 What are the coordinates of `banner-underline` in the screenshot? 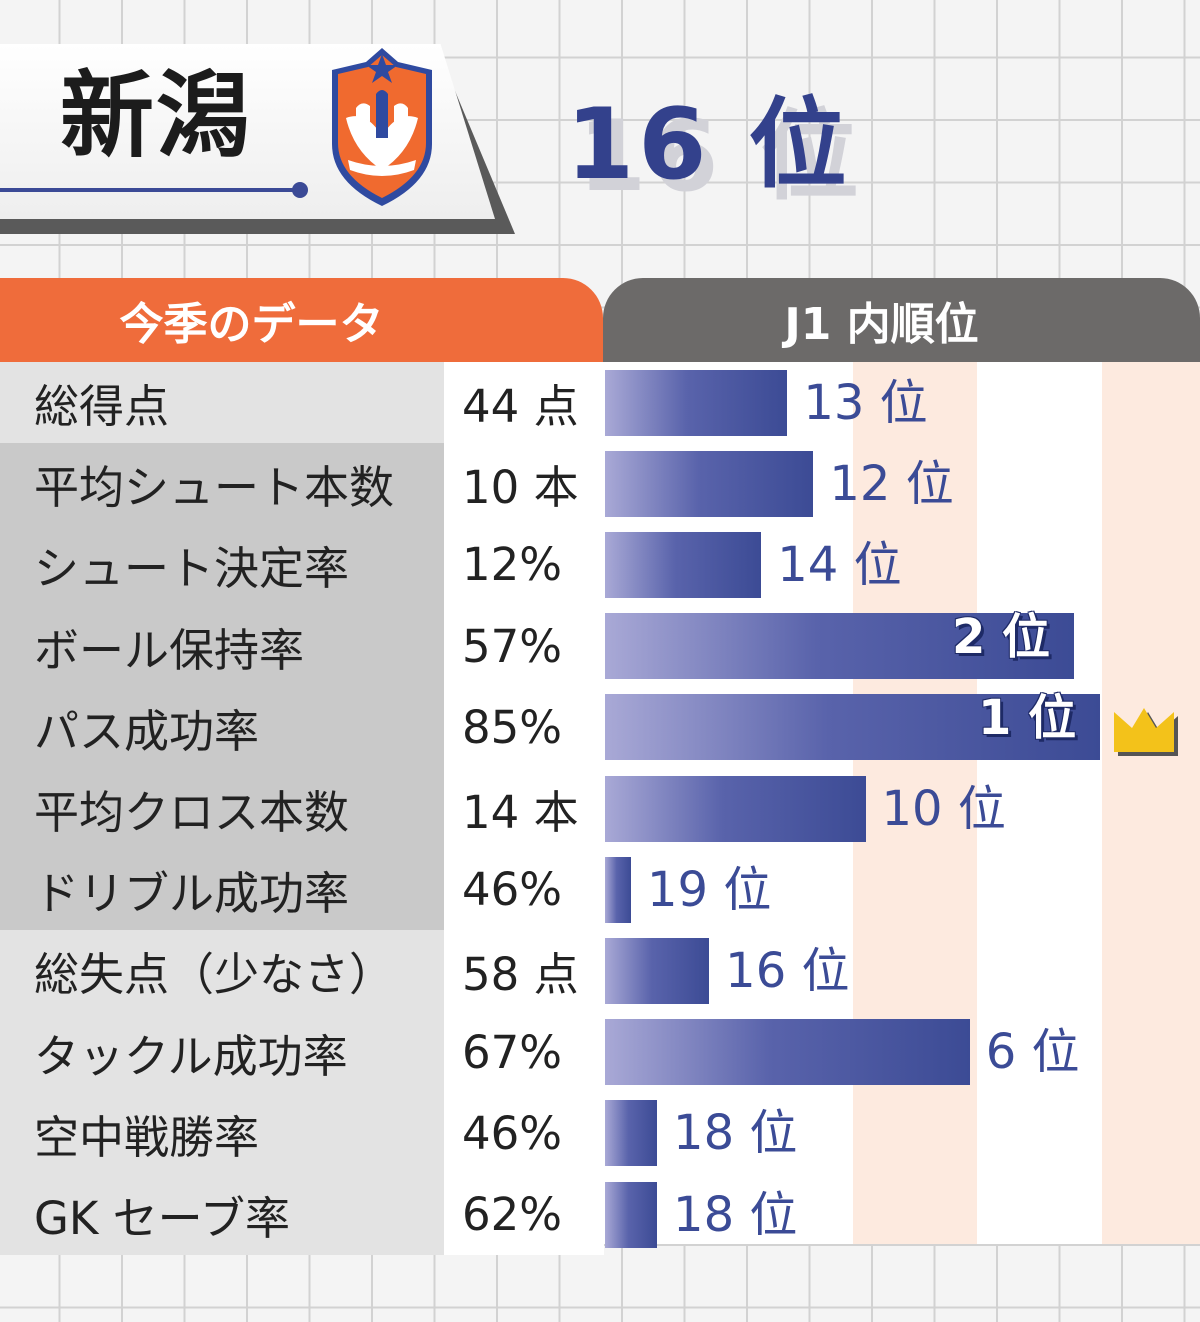 It's located at (150, 190).